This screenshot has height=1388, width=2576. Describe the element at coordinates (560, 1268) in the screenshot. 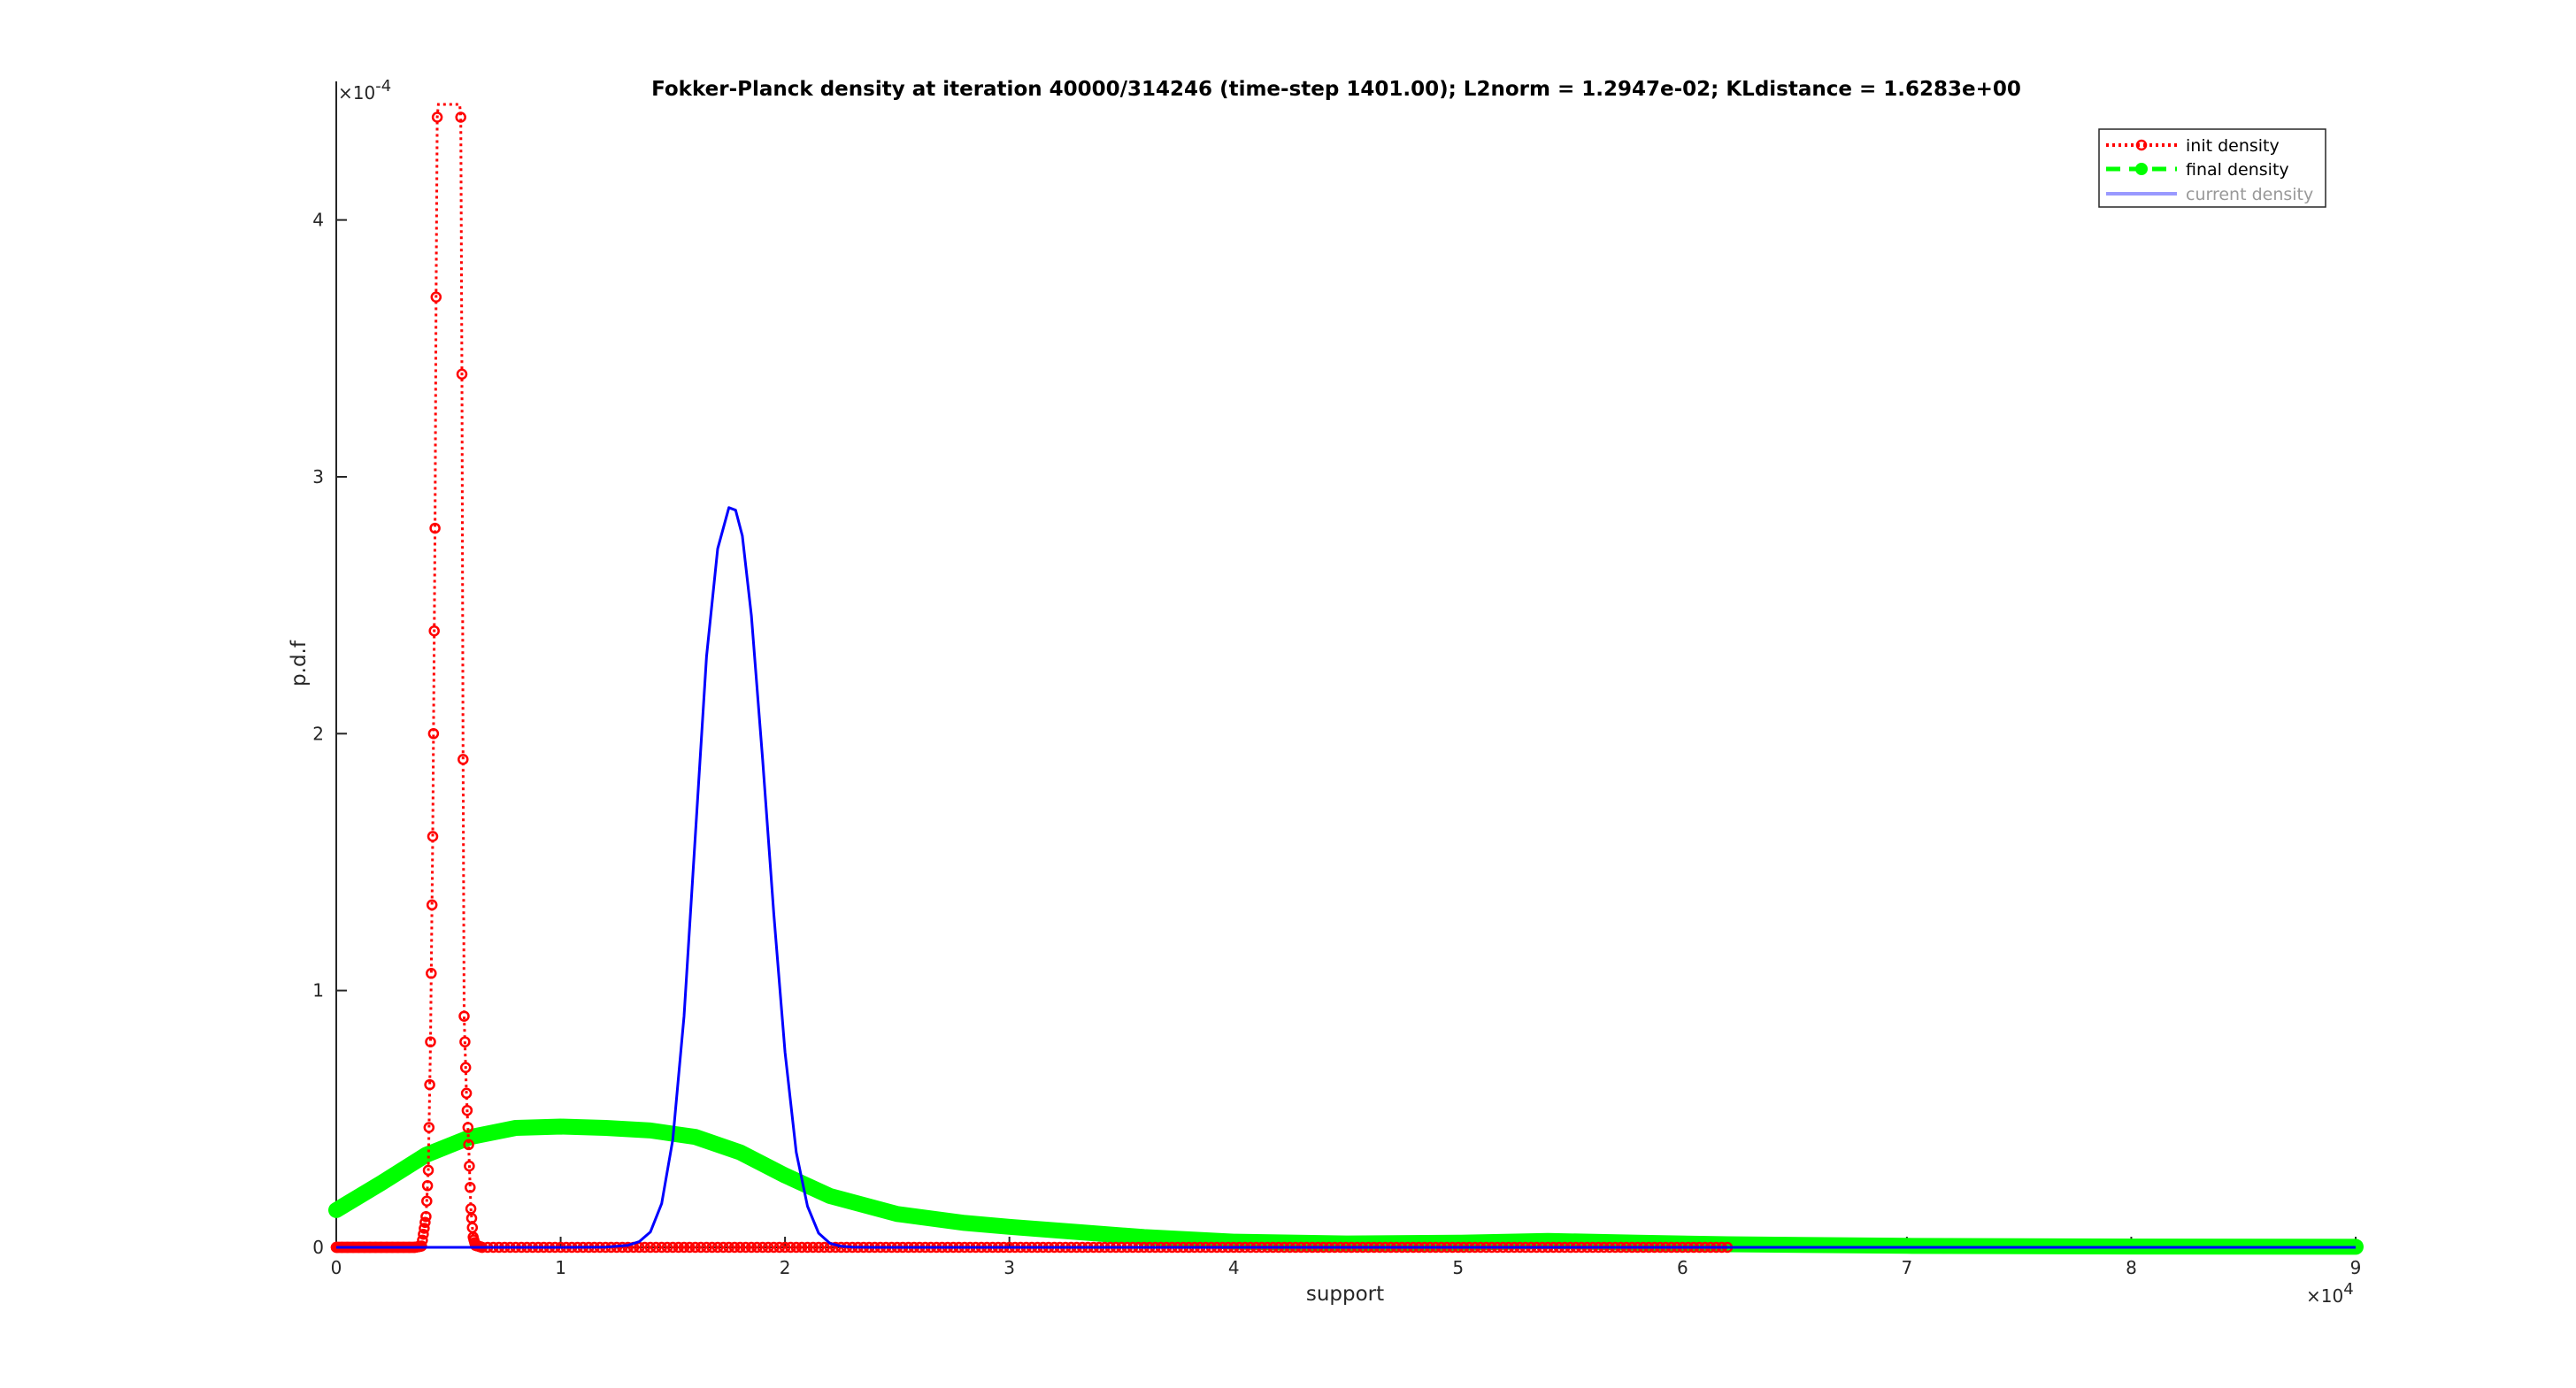

I see `x-tick-label: 1` at that location.